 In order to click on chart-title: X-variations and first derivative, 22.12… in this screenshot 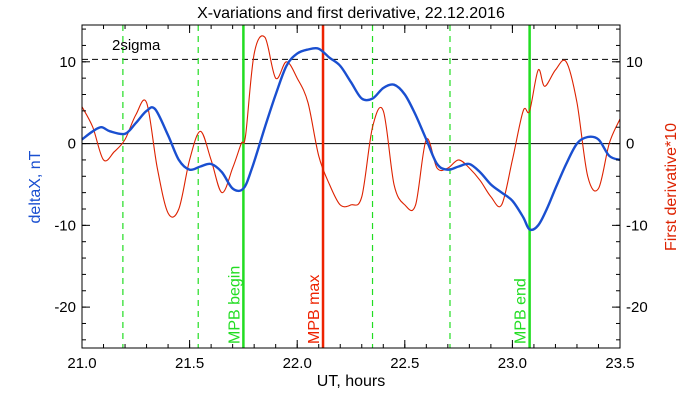, I will do `click(351, 13)`.